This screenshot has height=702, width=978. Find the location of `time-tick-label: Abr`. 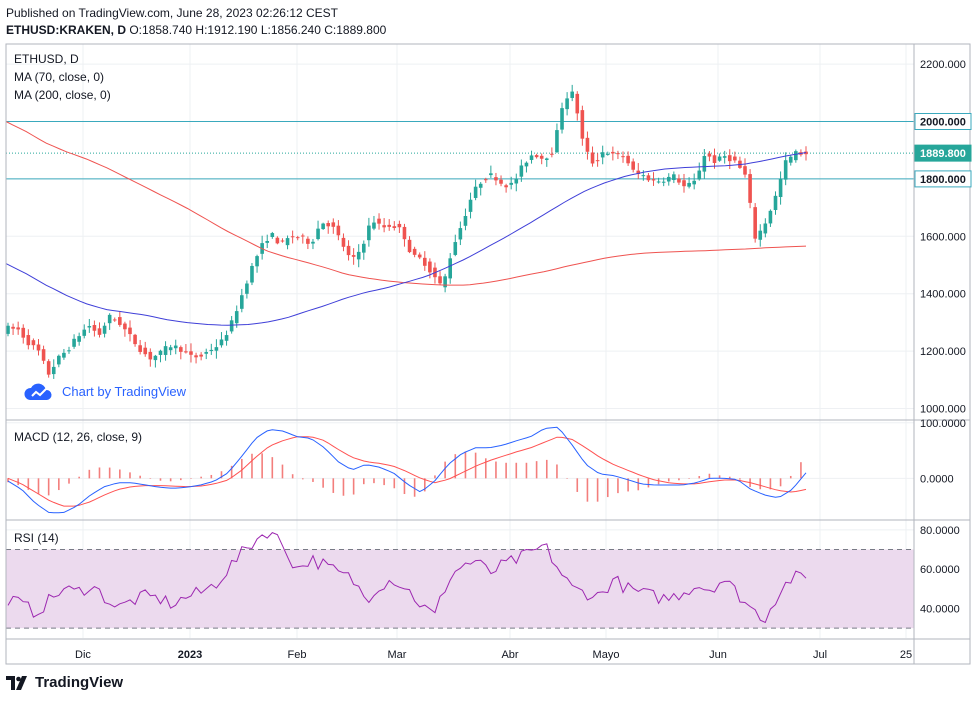

time-tick-label: Abr is located at coordinates (509, 655).